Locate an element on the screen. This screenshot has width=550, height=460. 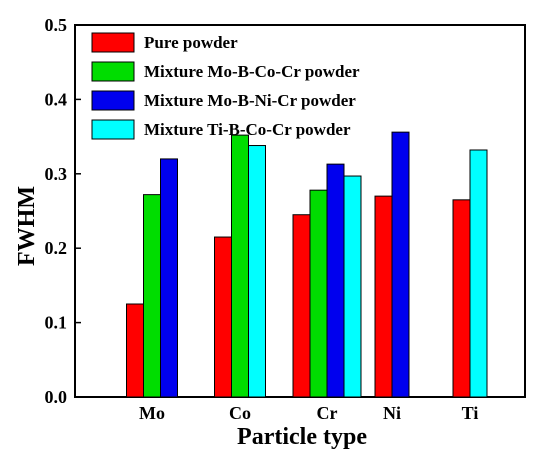
y-tick-label-1: 0.1 is located at coordinates (56, 323).